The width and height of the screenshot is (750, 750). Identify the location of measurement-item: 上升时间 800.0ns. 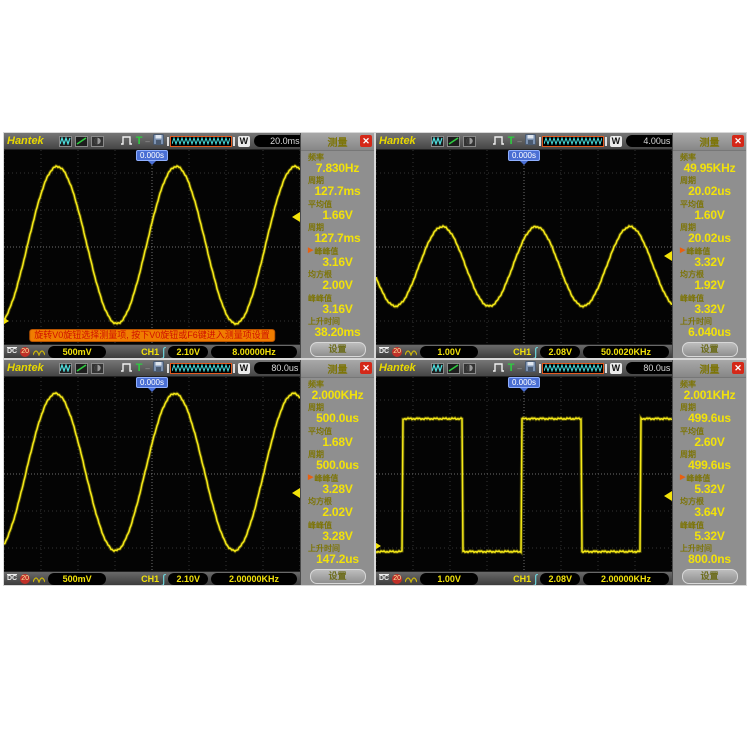
(709, 555).